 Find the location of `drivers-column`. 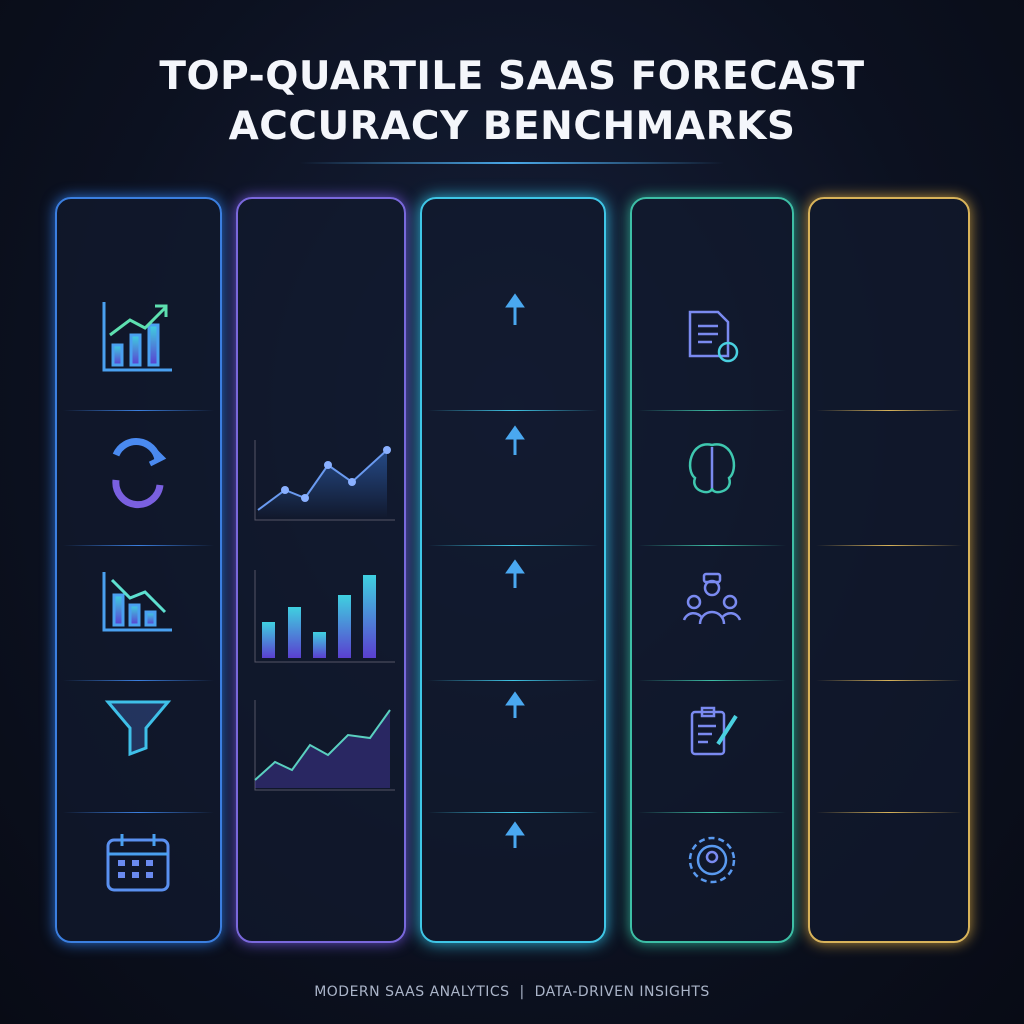

drivers-column is located at coordinates (712, 570).